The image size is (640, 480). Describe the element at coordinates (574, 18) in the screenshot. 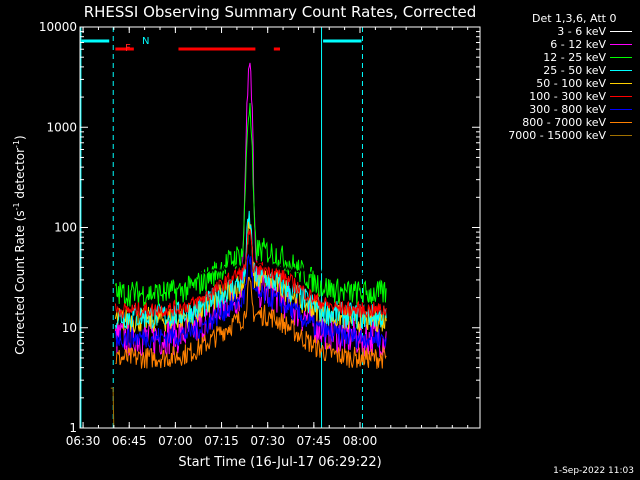

I see `legend-header: Det 1,3,6, Att 0` at that location.